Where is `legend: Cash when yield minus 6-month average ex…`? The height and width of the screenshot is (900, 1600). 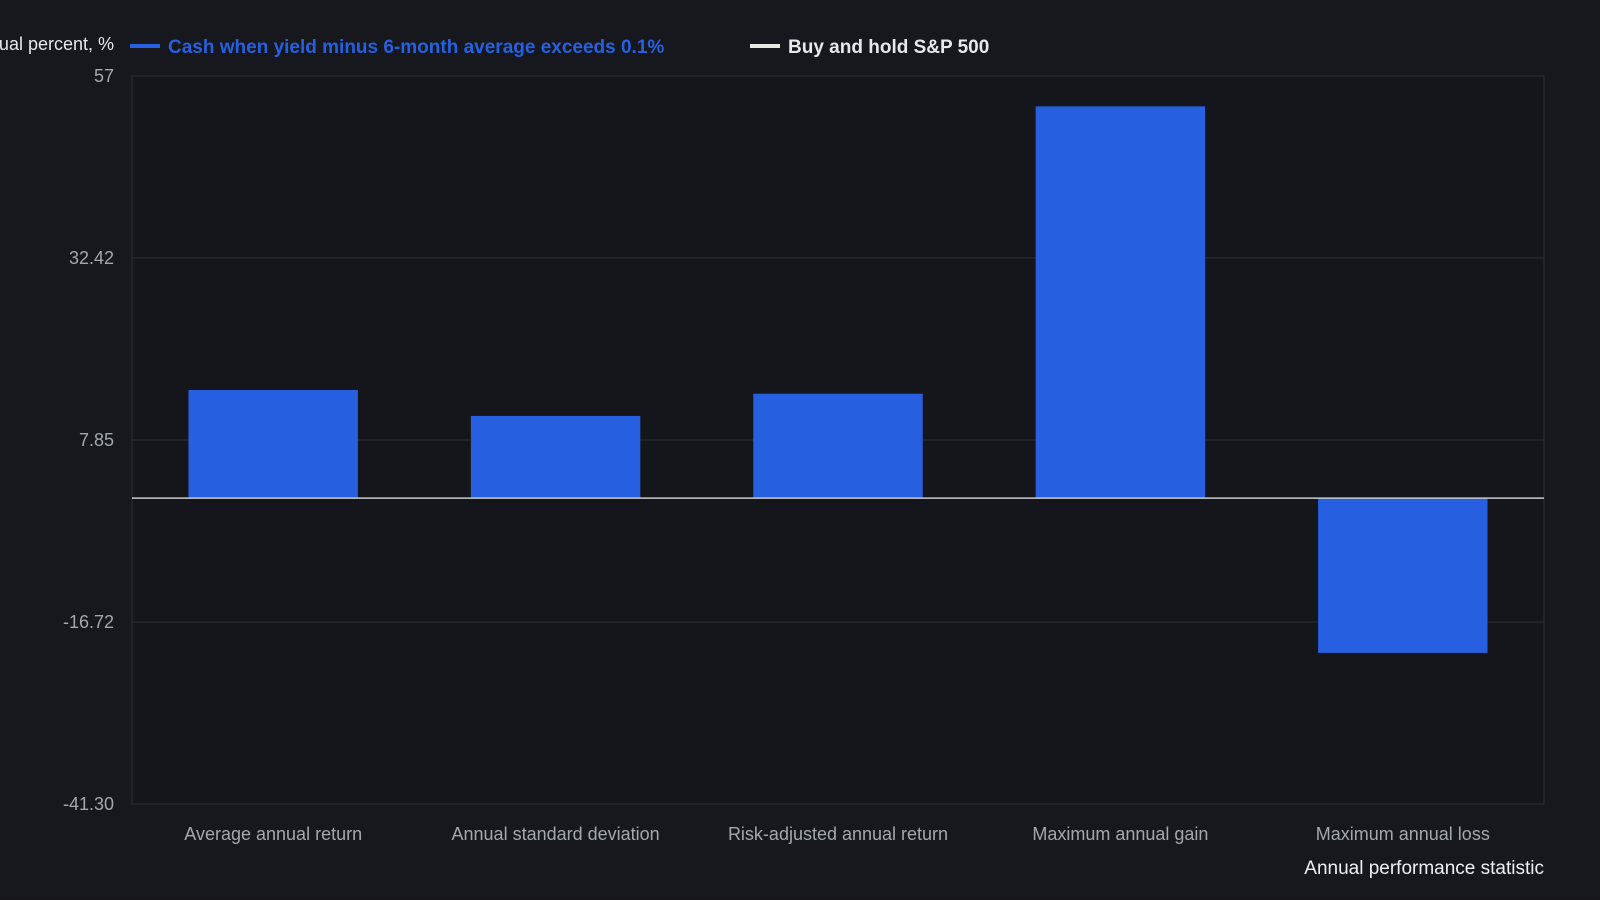
legend: Cash when yield minus 6-month average ex… is located at coordinates (559, 47).